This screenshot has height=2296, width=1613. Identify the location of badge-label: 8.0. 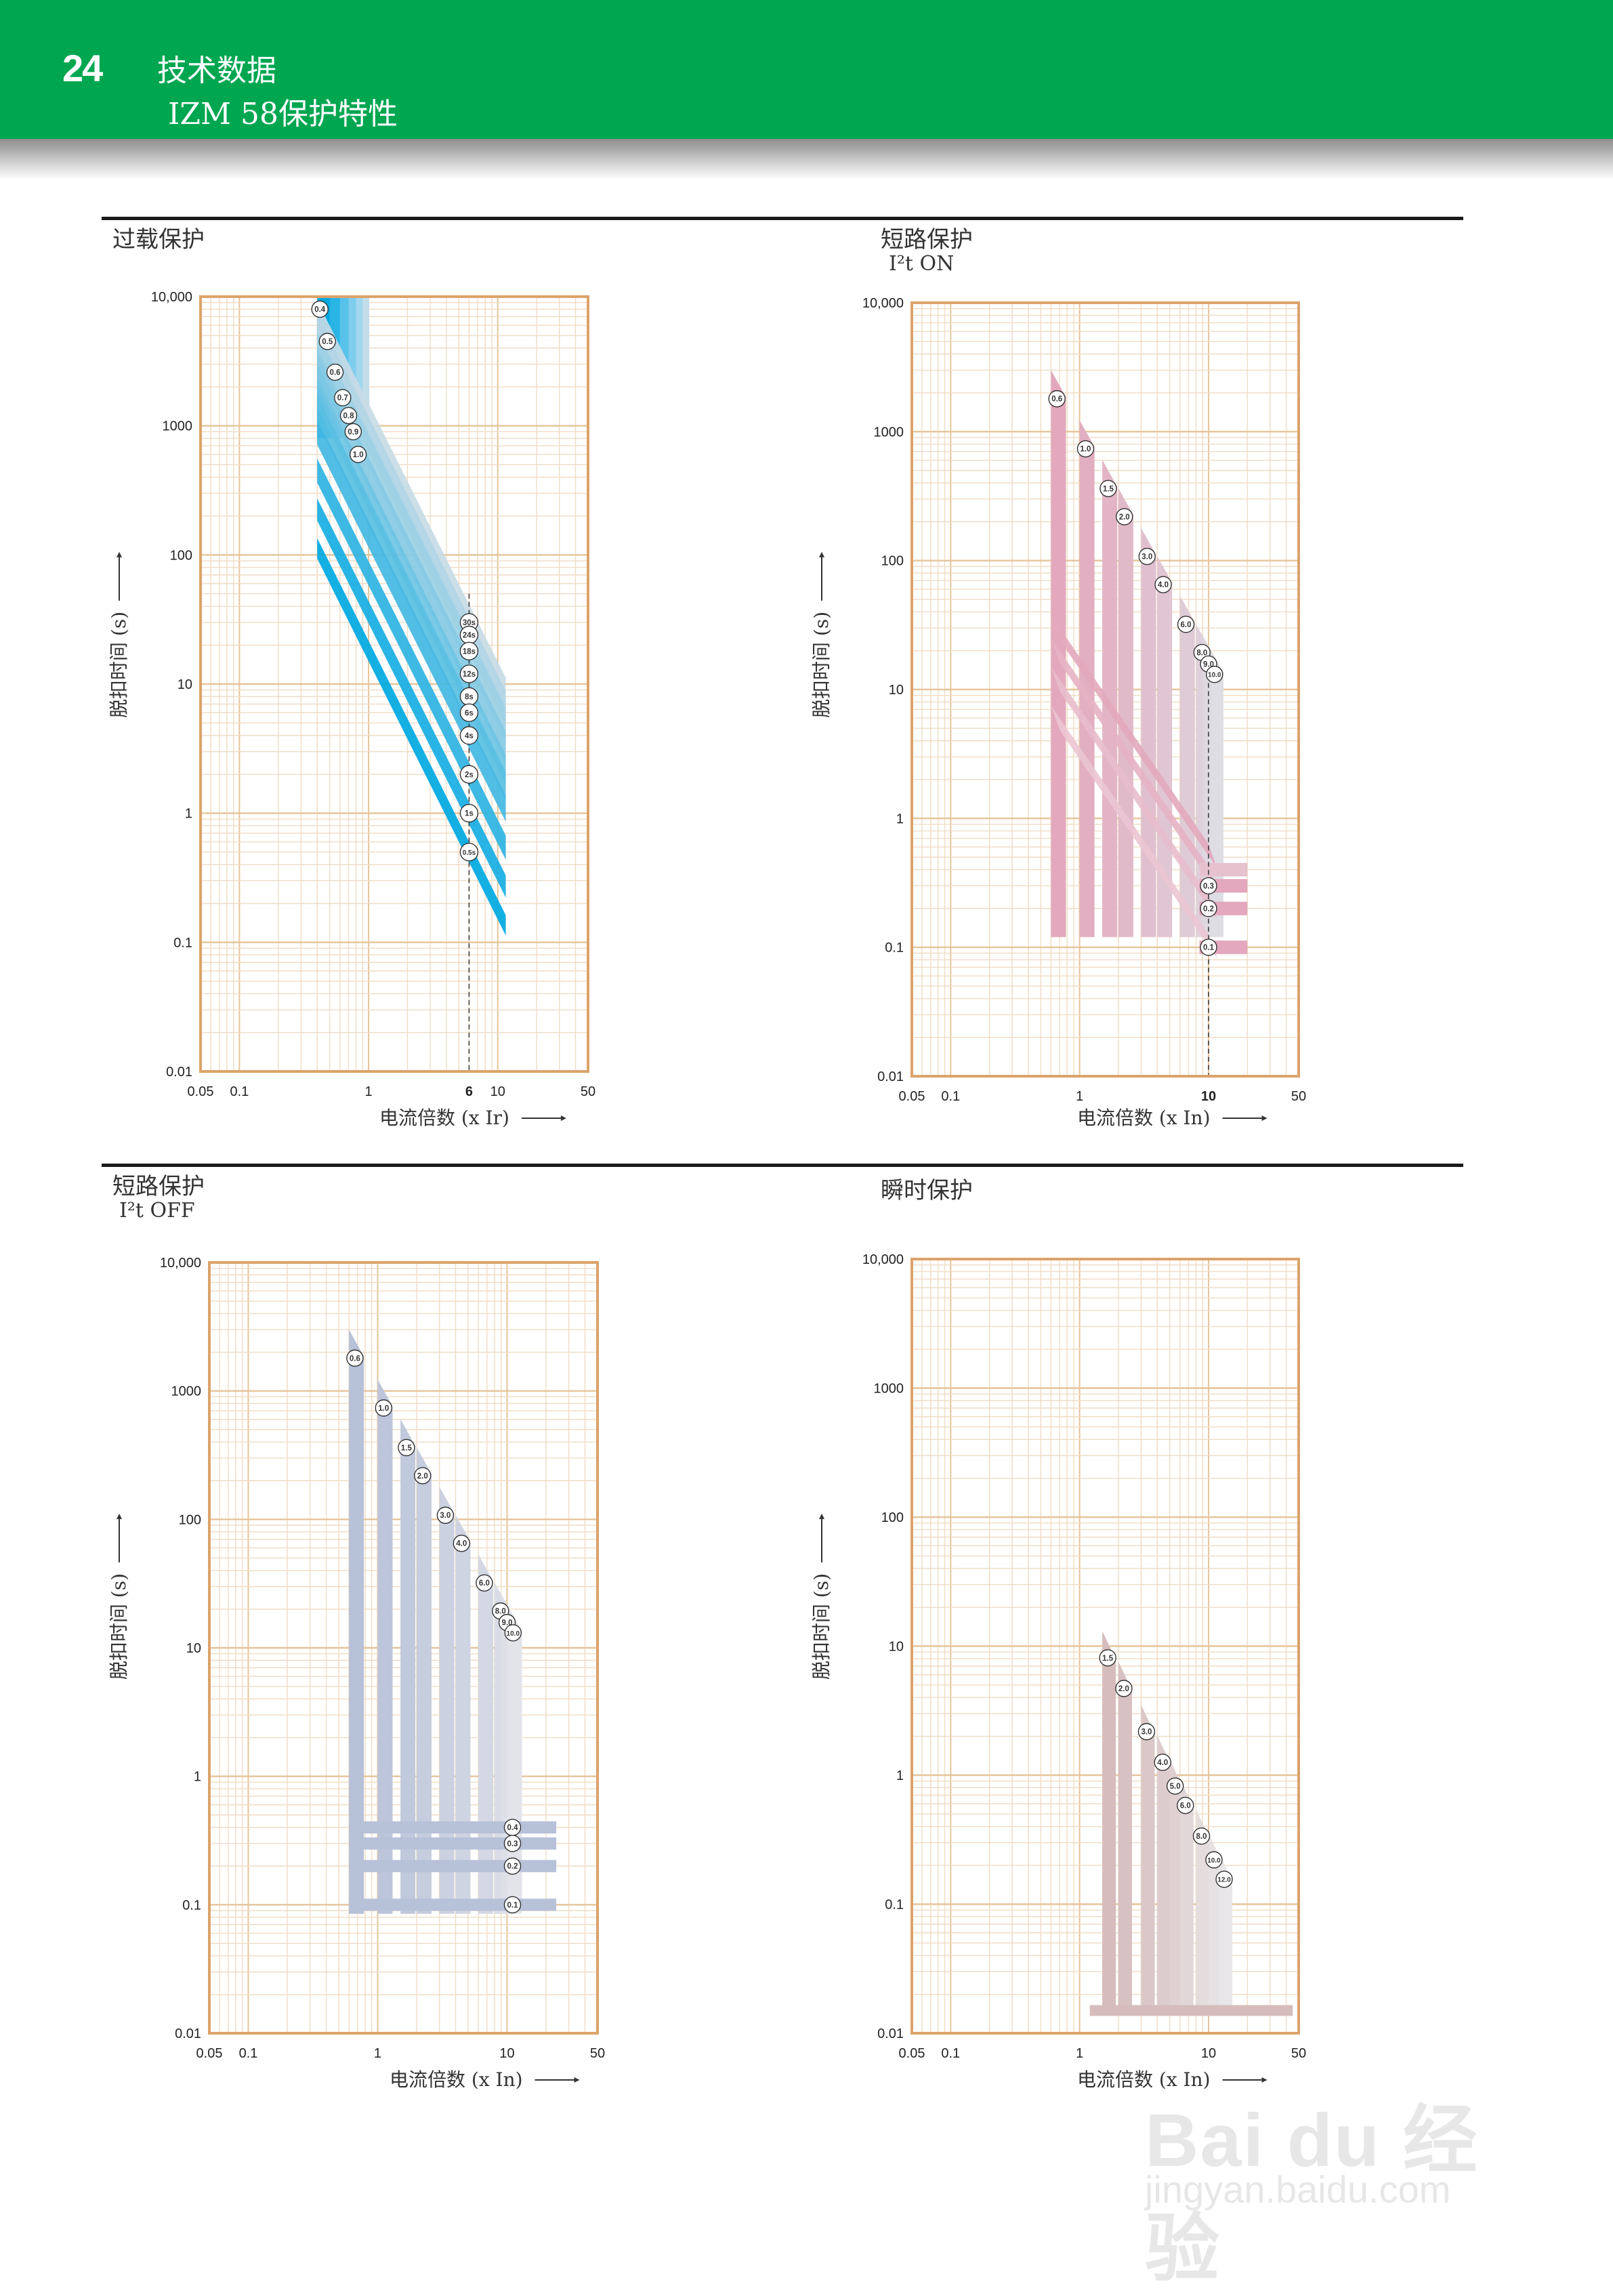
(1201, 1837).